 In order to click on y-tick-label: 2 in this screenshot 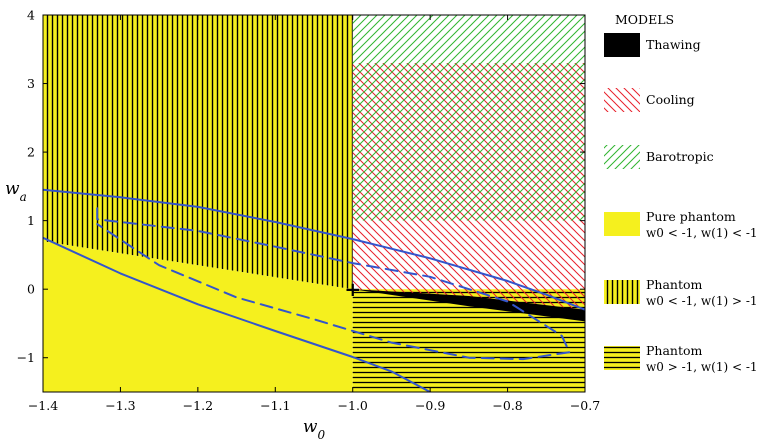, I will do `click(31, 152)`.